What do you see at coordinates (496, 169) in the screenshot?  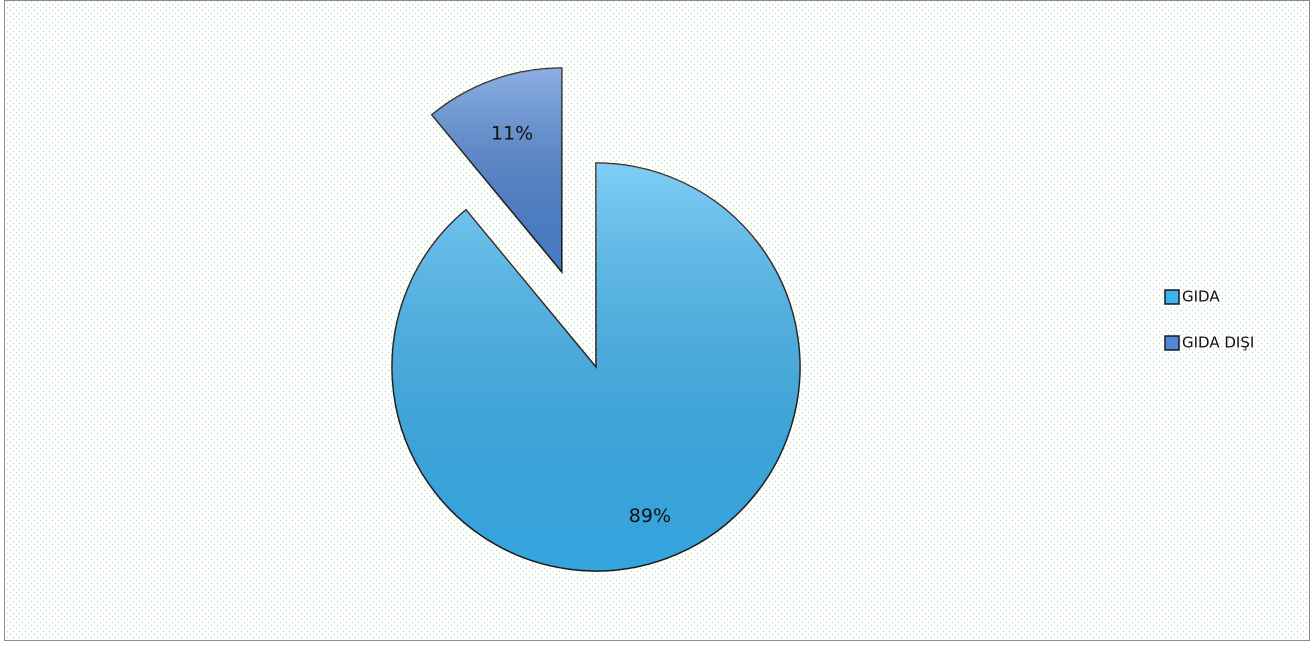 I see `slice-shade` at bounding box center [496, 169].